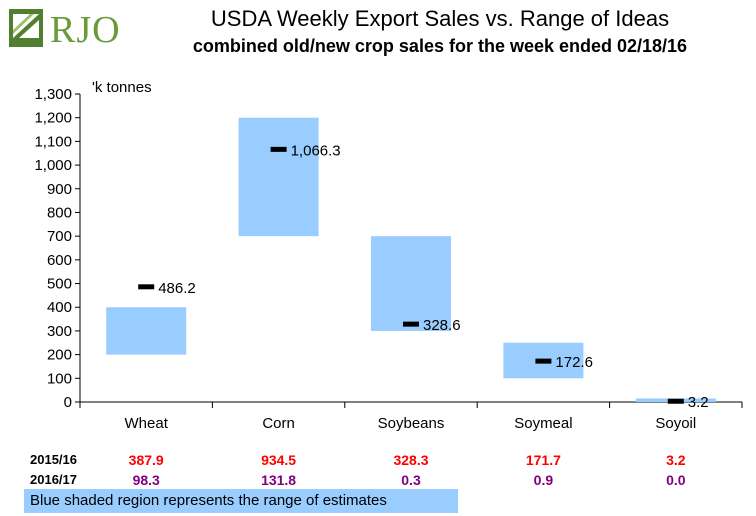 The image size is (756, 516). I want to click on table-row: 2016/17 98.3 131.8 0.3 0.9 0.0, so click(378, 482).